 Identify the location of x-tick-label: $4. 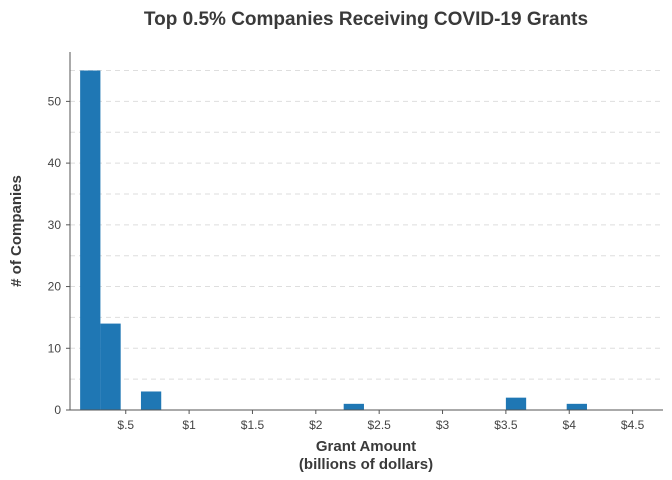
(570, 425).